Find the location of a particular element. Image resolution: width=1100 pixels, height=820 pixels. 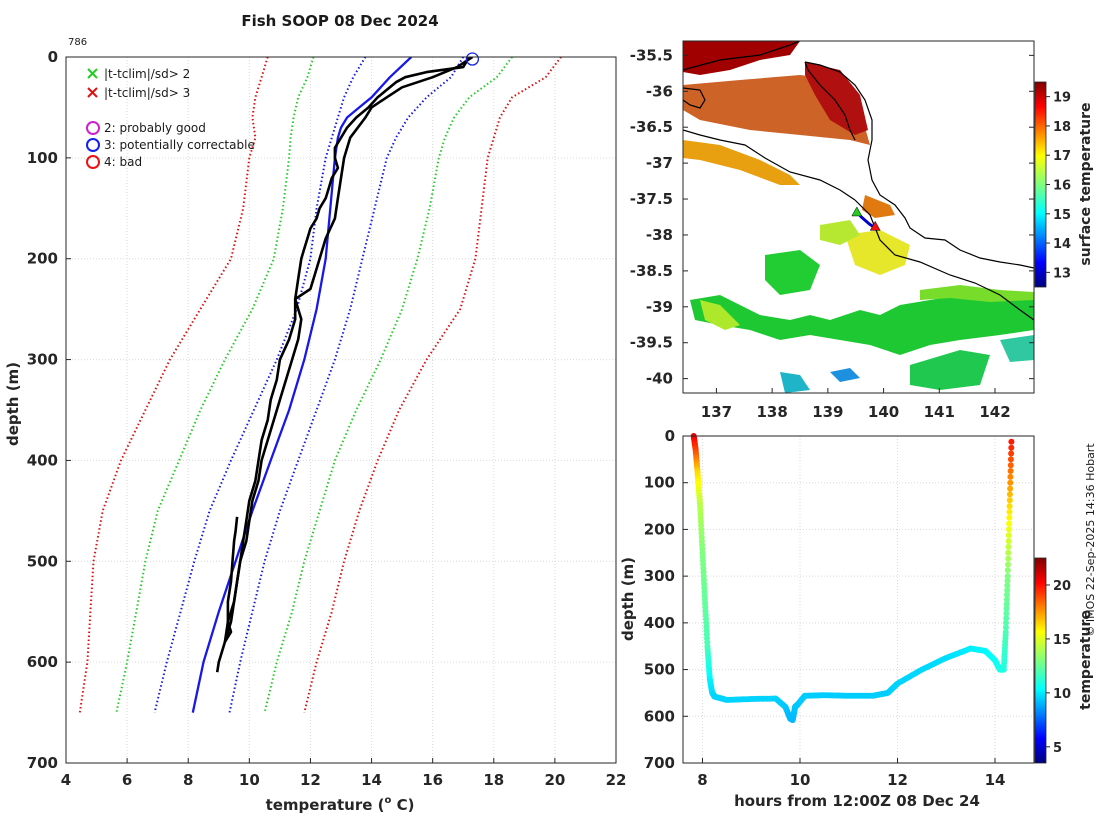

sst-colorbar-label: surface temperature is located at coordinates (1086, 183).